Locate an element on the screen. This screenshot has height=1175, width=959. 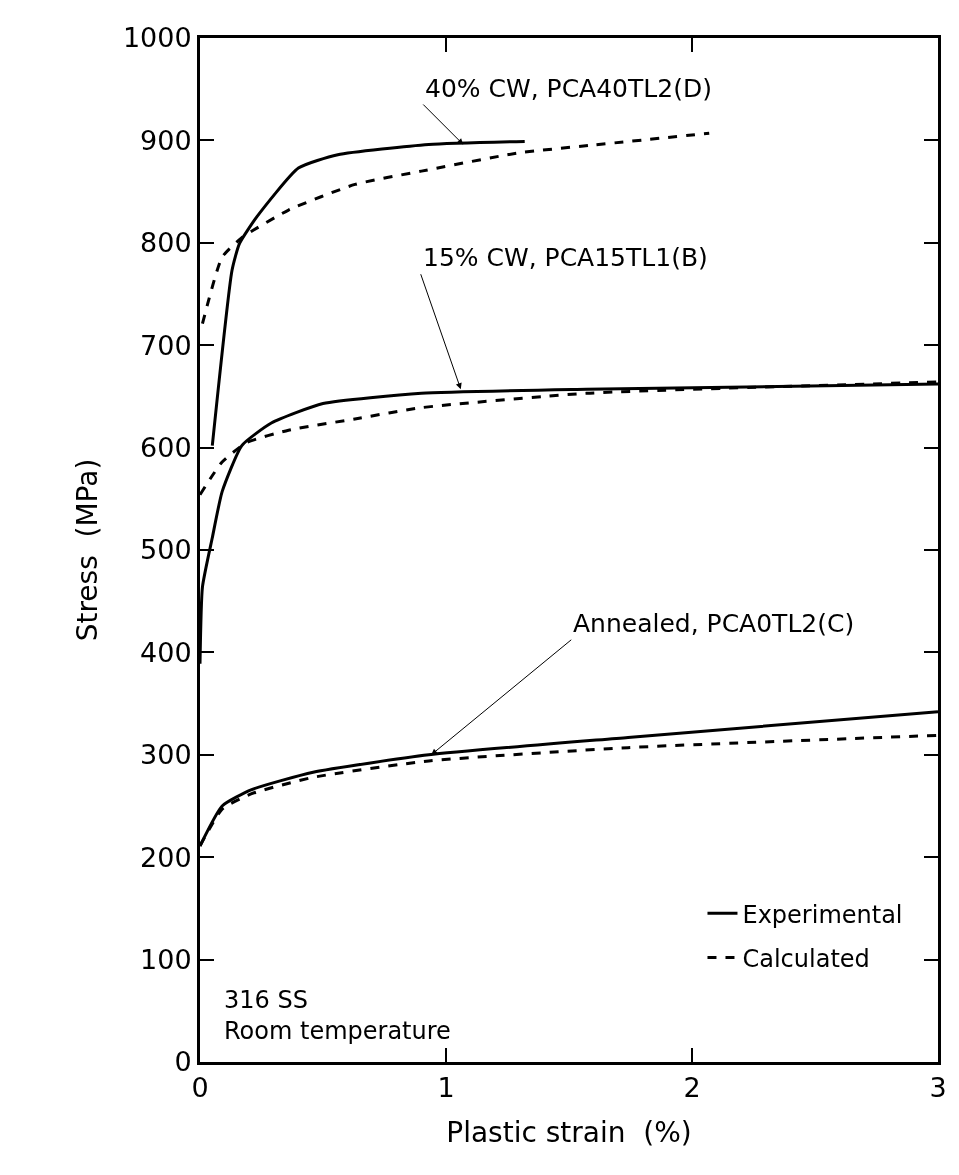
x-tick-label: 2 is located at coordinates (692, 1088).